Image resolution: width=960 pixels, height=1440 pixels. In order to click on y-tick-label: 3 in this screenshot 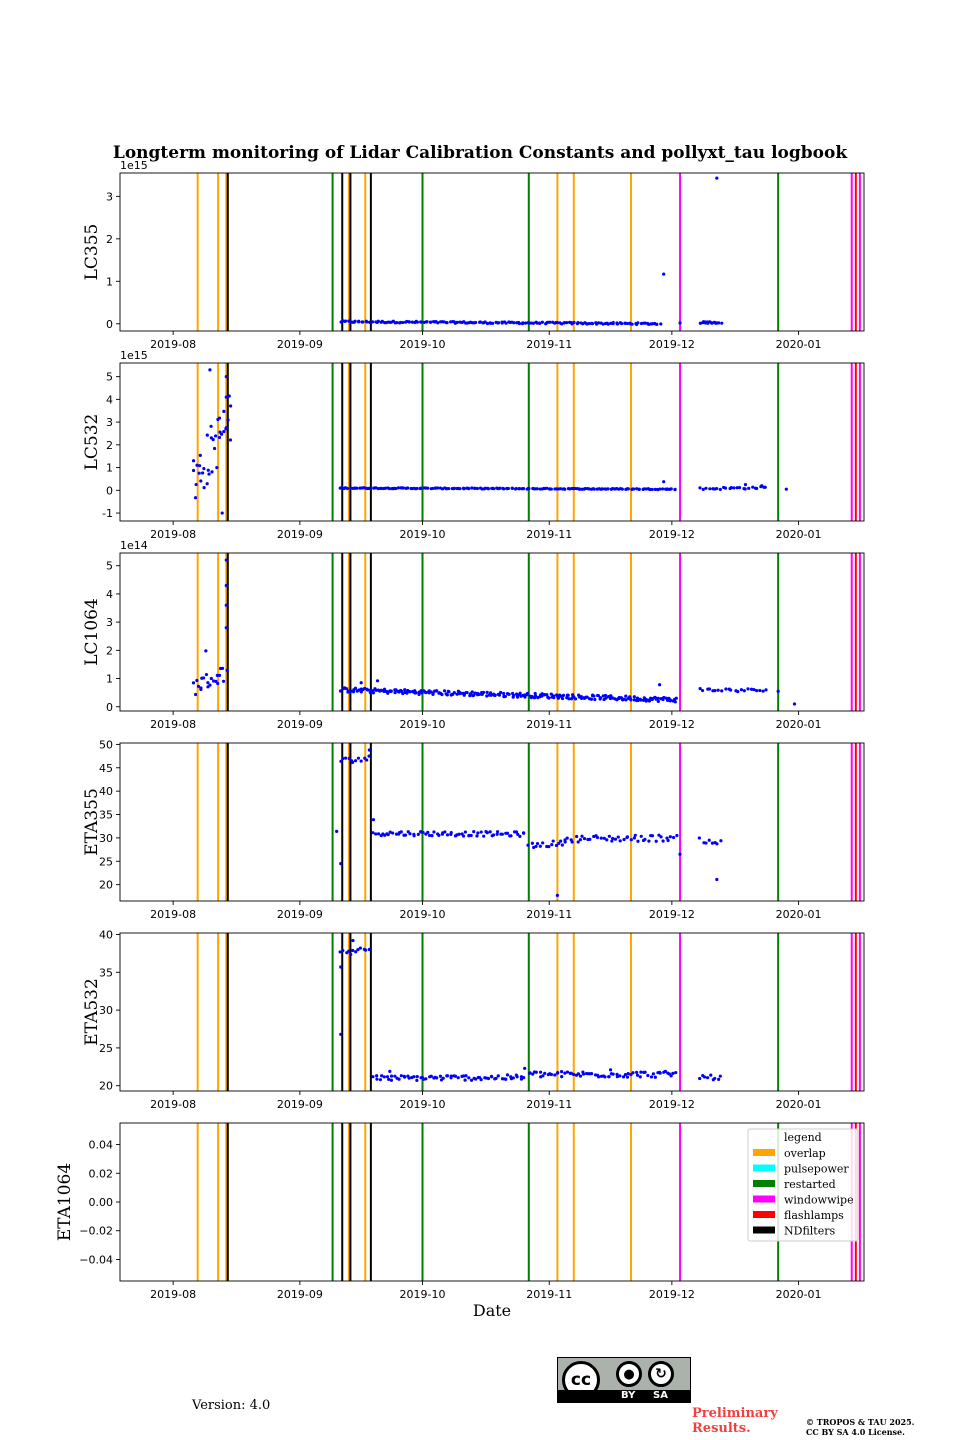, I will do `click(109, 196)`.